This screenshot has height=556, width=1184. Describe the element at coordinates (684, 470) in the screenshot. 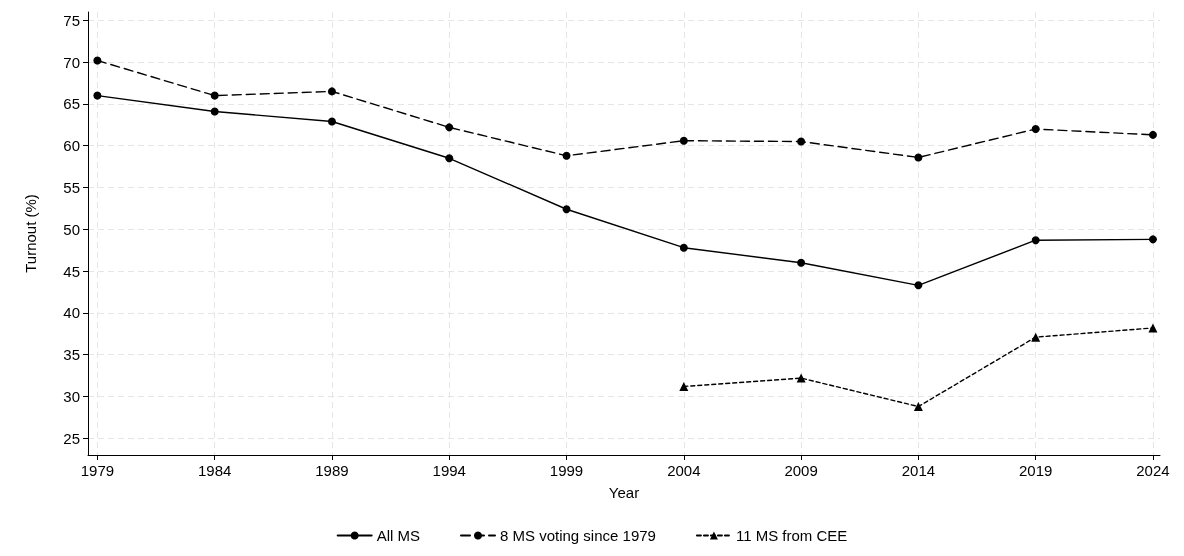

I see `x-tick-label: 2004` at that location.